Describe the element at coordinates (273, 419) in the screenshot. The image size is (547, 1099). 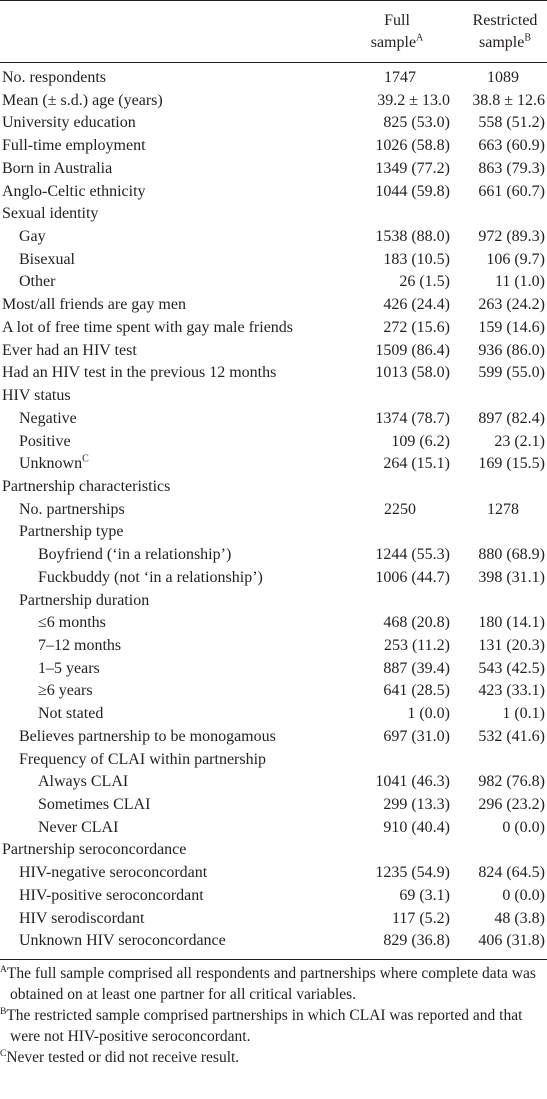
I see `table-row: Negative 1374 (78.7) 897 (82.4)` at that location.